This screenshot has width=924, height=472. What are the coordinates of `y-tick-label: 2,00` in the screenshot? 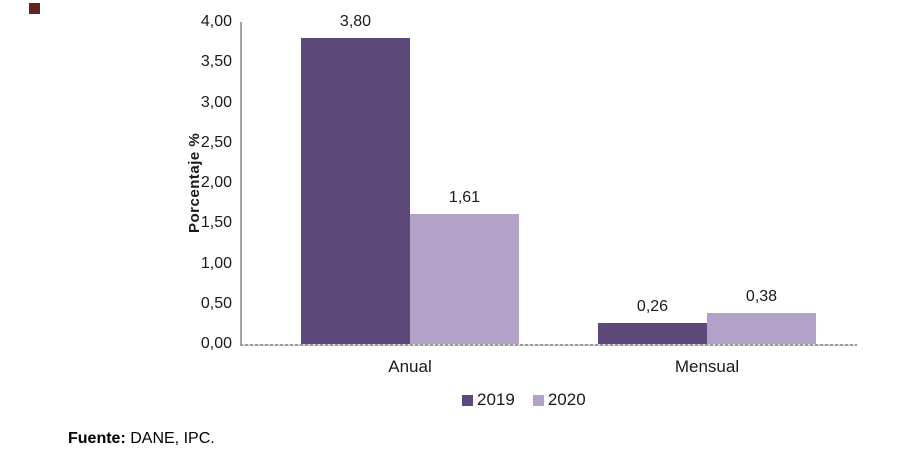 It's located at (216, 182).